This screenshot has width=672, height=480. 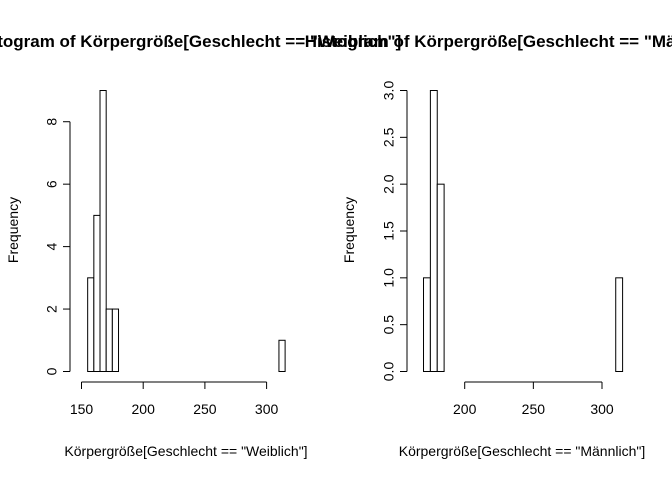 What do you see at coordinates (52, 122) in the screenshot?
I see `y-tick-label: 8` at bounding box center [52, 122].